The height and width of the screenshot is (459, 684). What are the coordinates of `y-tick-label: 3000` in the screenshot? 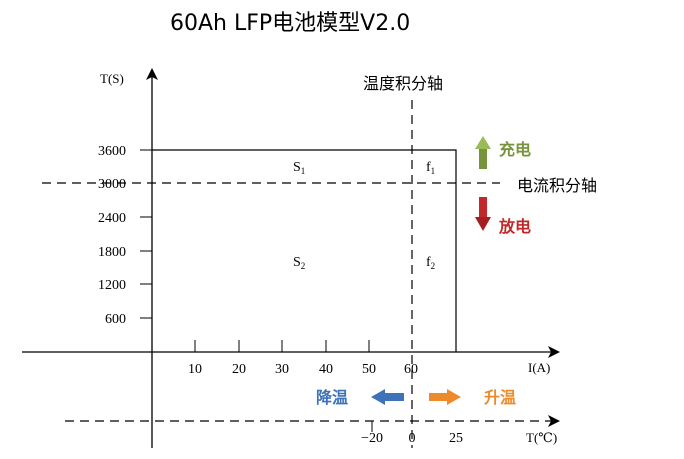 It's located at (112, 184).